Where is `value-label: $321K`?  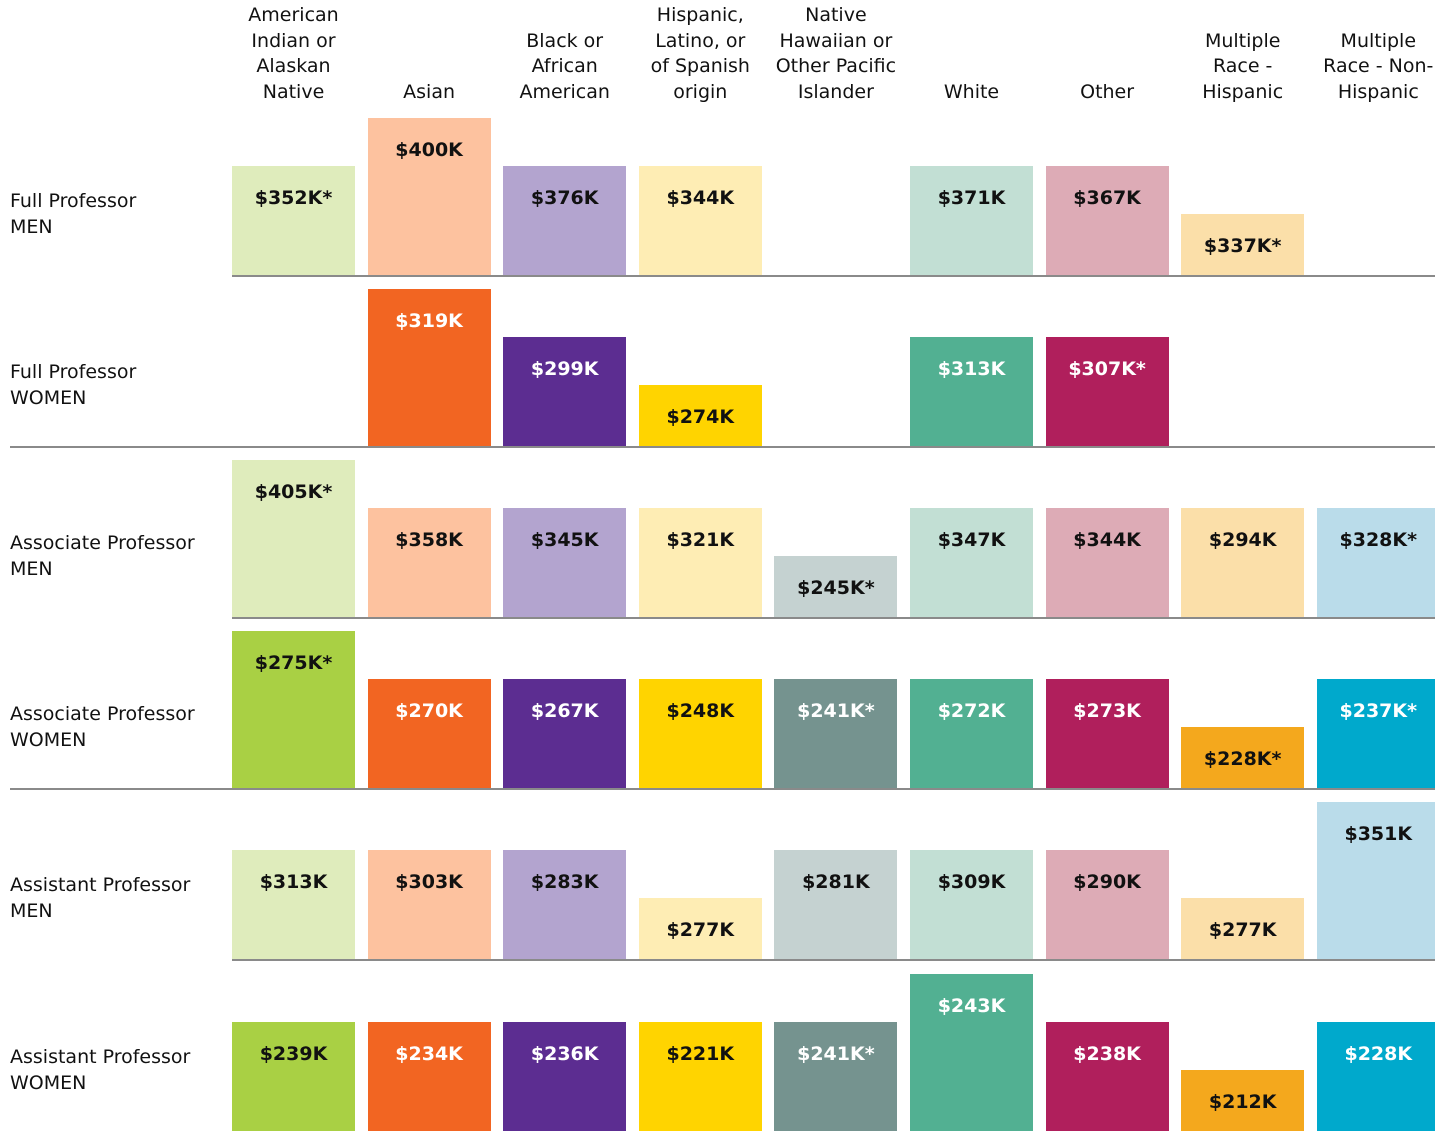
value-label: $321K is located at coordinates (700, 540).